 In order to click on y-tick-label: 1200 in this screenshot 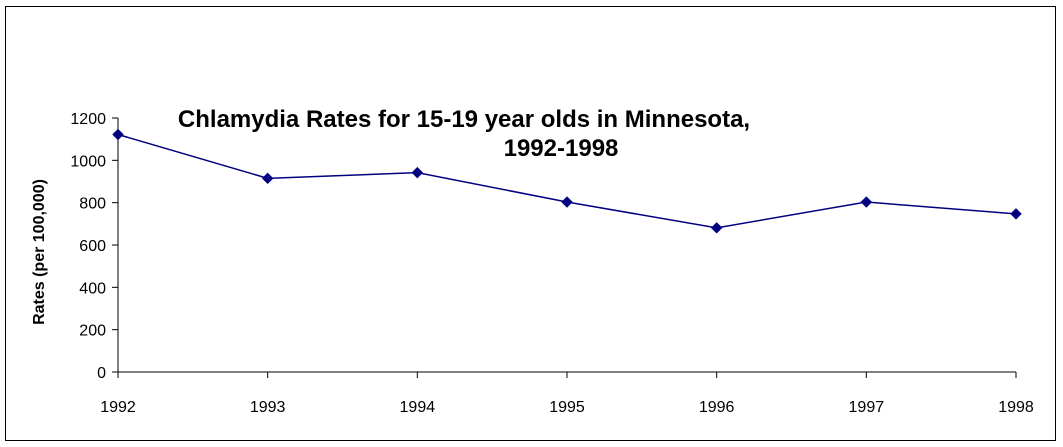, I will do `click(88, 119)`.